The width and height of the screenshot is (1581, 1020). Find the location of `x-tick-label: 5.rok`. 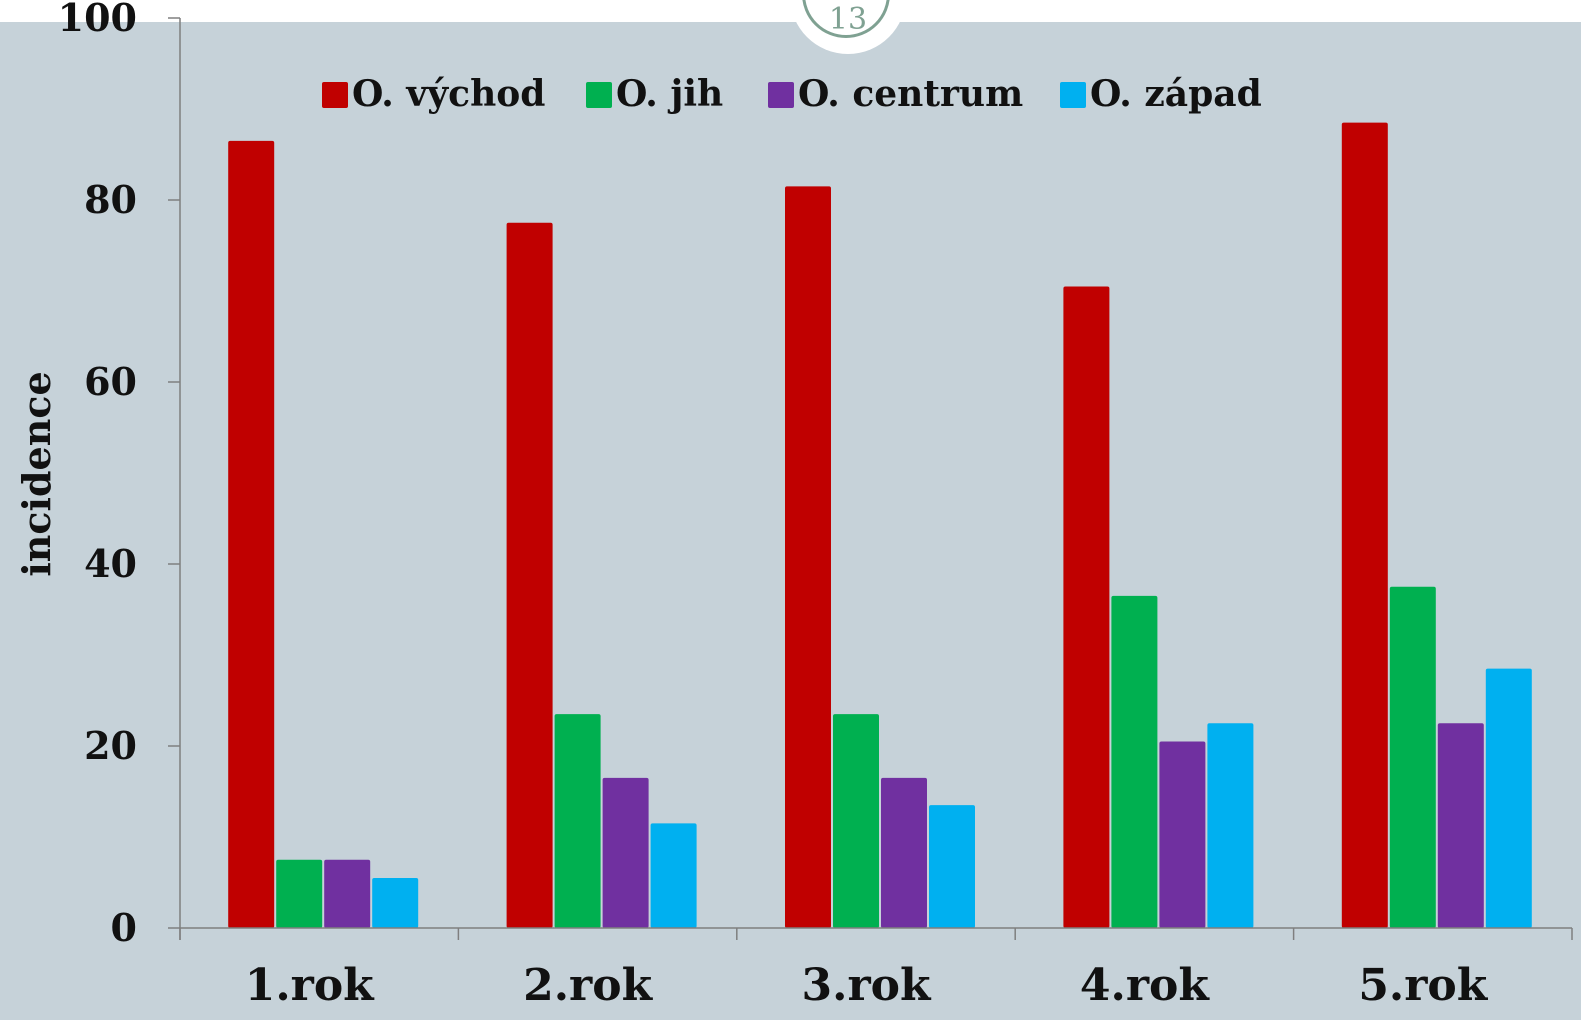

x-tick-label: 5.rok is located at coordinates (1423, 985).